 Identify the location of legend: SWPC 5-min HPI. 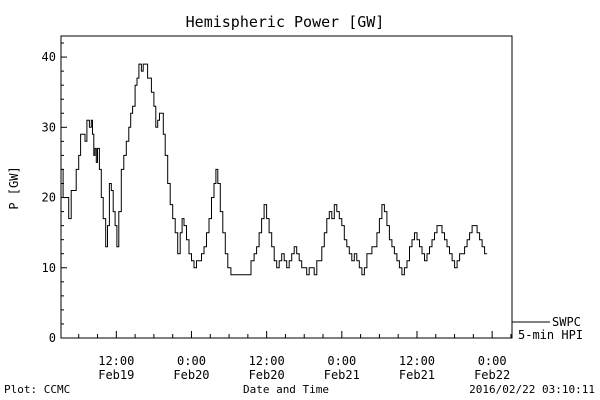
(547, 328).